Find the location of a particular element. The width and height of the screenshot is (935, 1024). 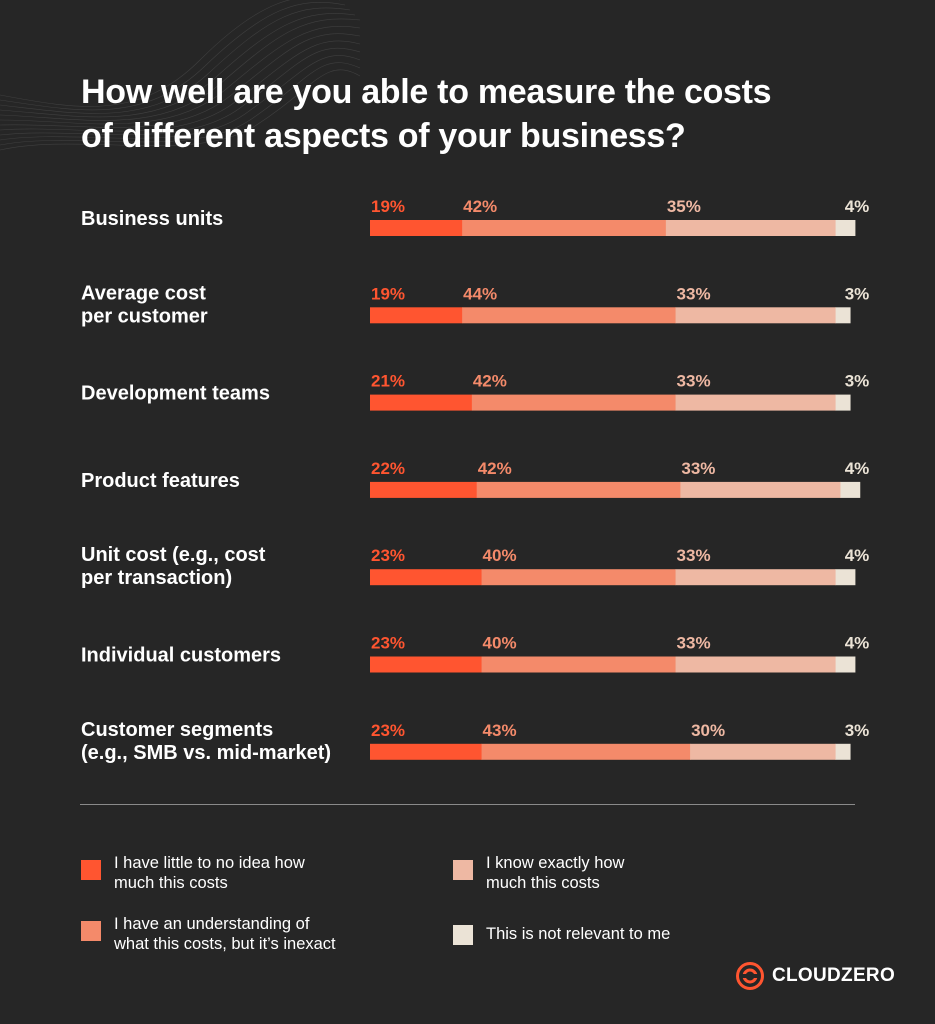

data-label-row4-series4: 4% is located at coordinates (857, 468).